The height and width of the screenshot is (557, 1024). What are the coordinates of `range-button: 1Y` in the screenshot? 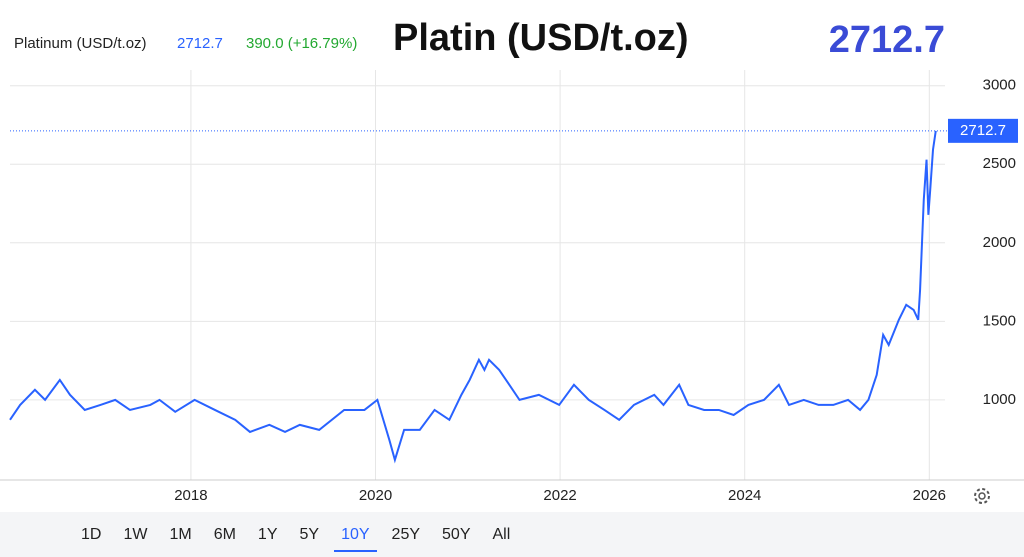 It's located at (267, 534).